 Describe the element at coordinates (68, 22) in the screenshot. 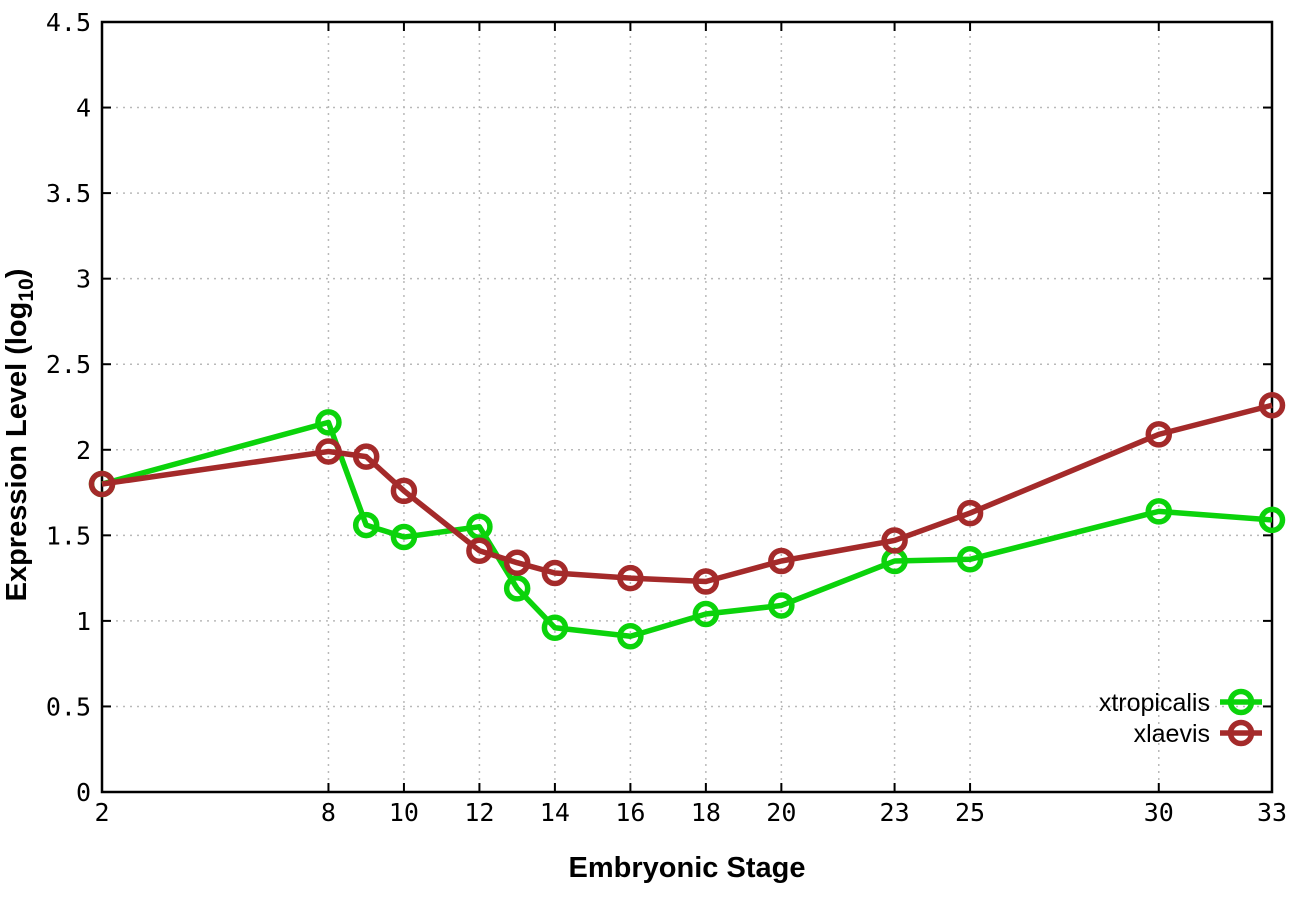

I see `y-tick-label: 4.5` at that location.